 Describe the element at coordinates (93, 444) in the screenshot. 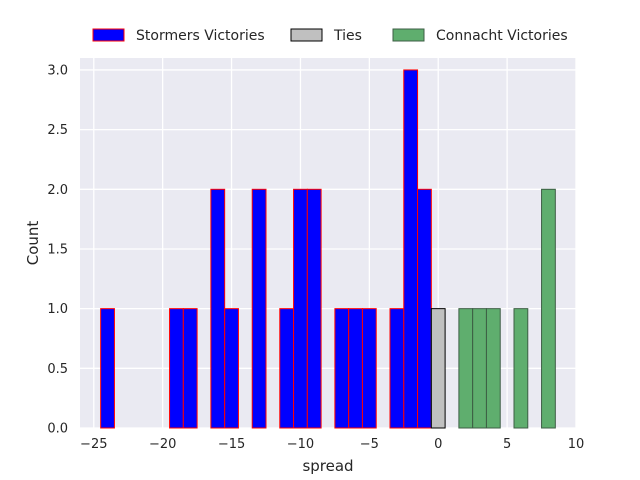

I see `x-tick-label: −25` at that location.